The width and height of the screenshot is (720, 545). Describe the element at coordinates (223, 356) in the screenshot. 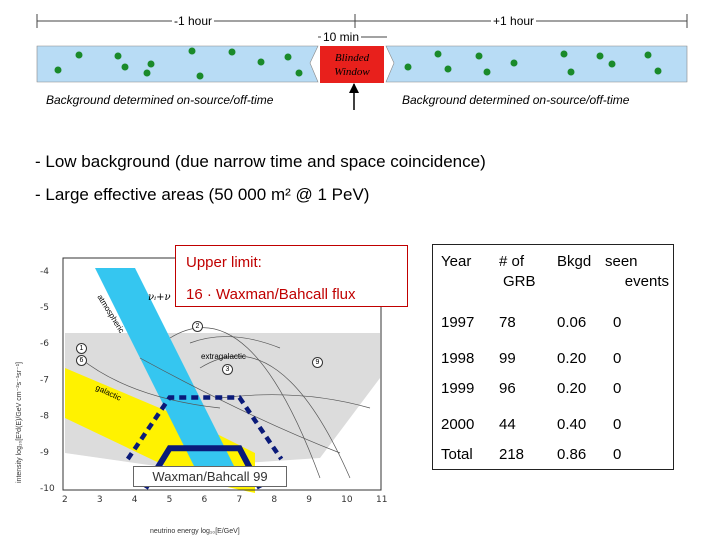

I see `extragalactic-band-label: extragalactic` at that location.